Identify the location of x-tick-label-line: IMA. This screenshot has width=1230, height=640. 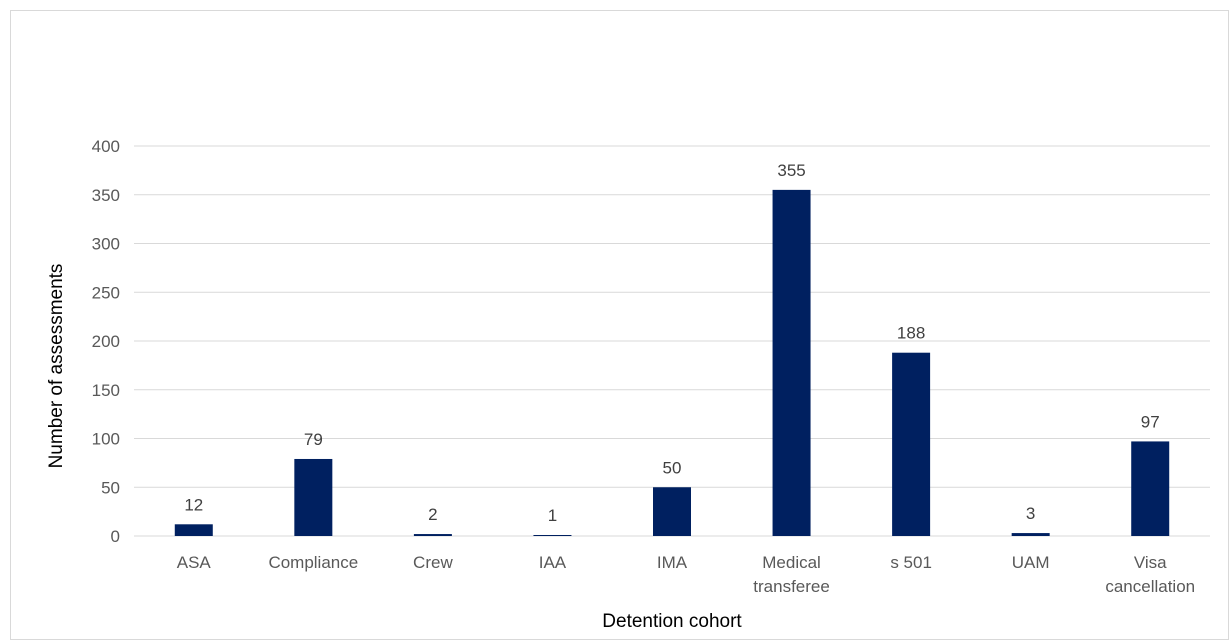
(672, 562).